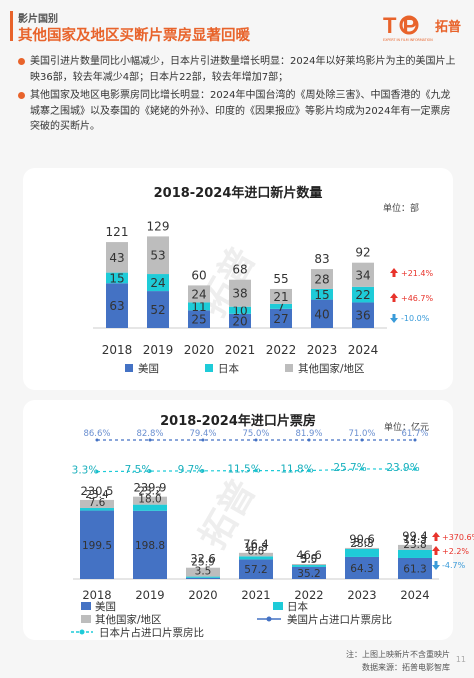  What do you see at coordinates (402, 468) in the screenshot?
I see `chart2-jp-share-label: 23.9%` at bounding box center [402, 468].